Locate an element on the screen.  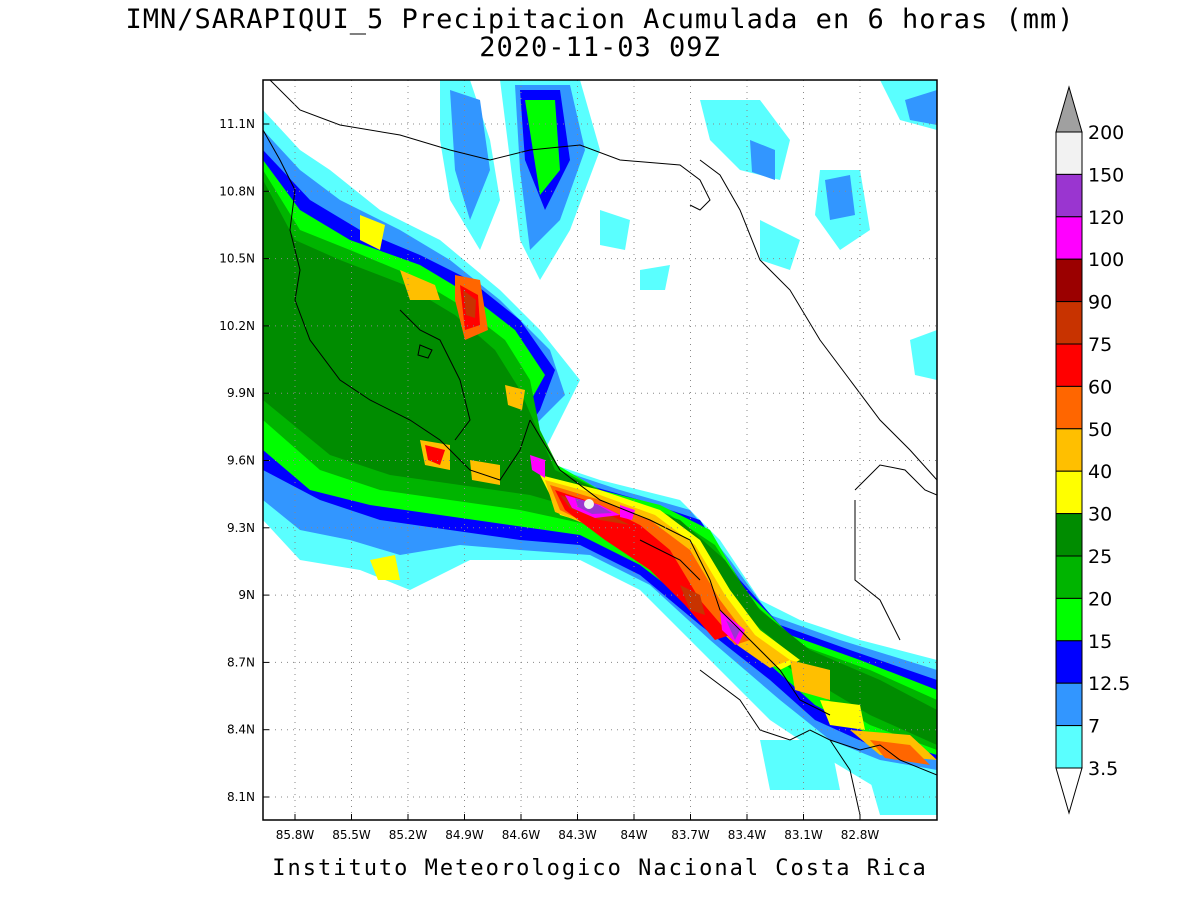
x-tick-label: 82.8W is located at coordinates (860, 835).